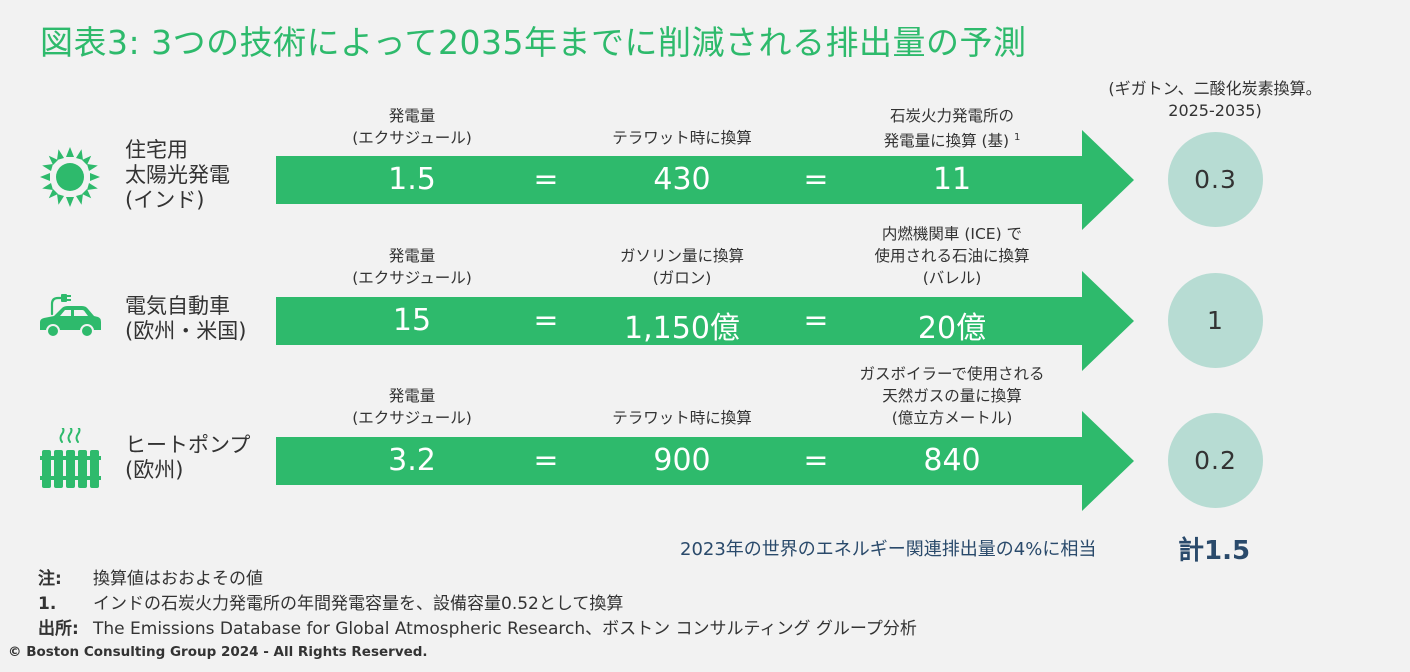  What do you see at coordinates (150, 579) in the screenshot?
I see `note-line: 注: 換算値はおおよその値` at bounding box center [150, 579].